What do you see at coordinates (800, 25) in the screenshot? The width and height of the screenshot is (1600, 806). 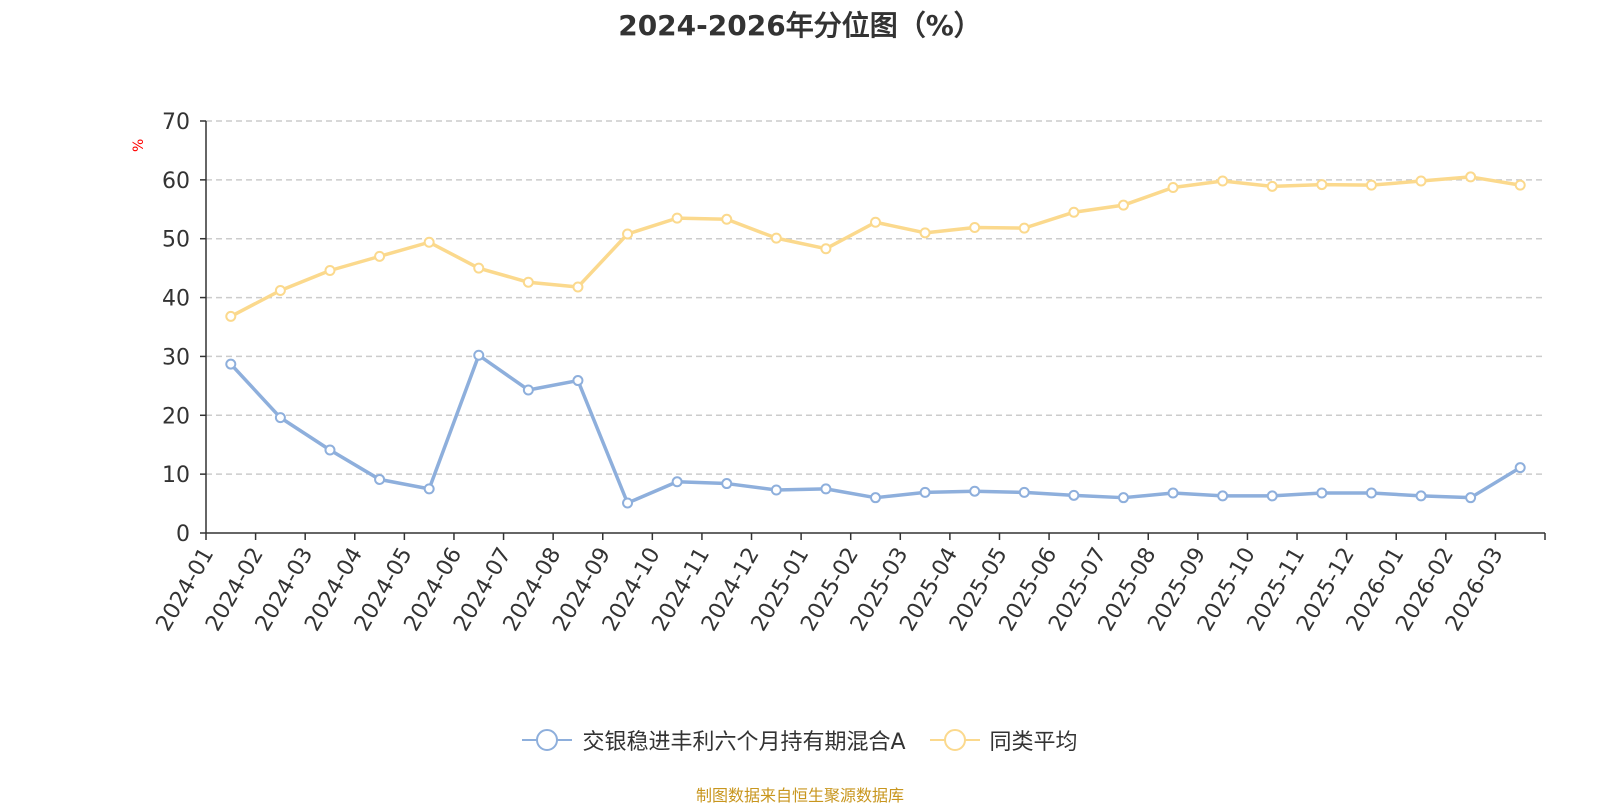 I see `chart-title: 2024-2026年分位图（%）` at bounding box center [800, 25].